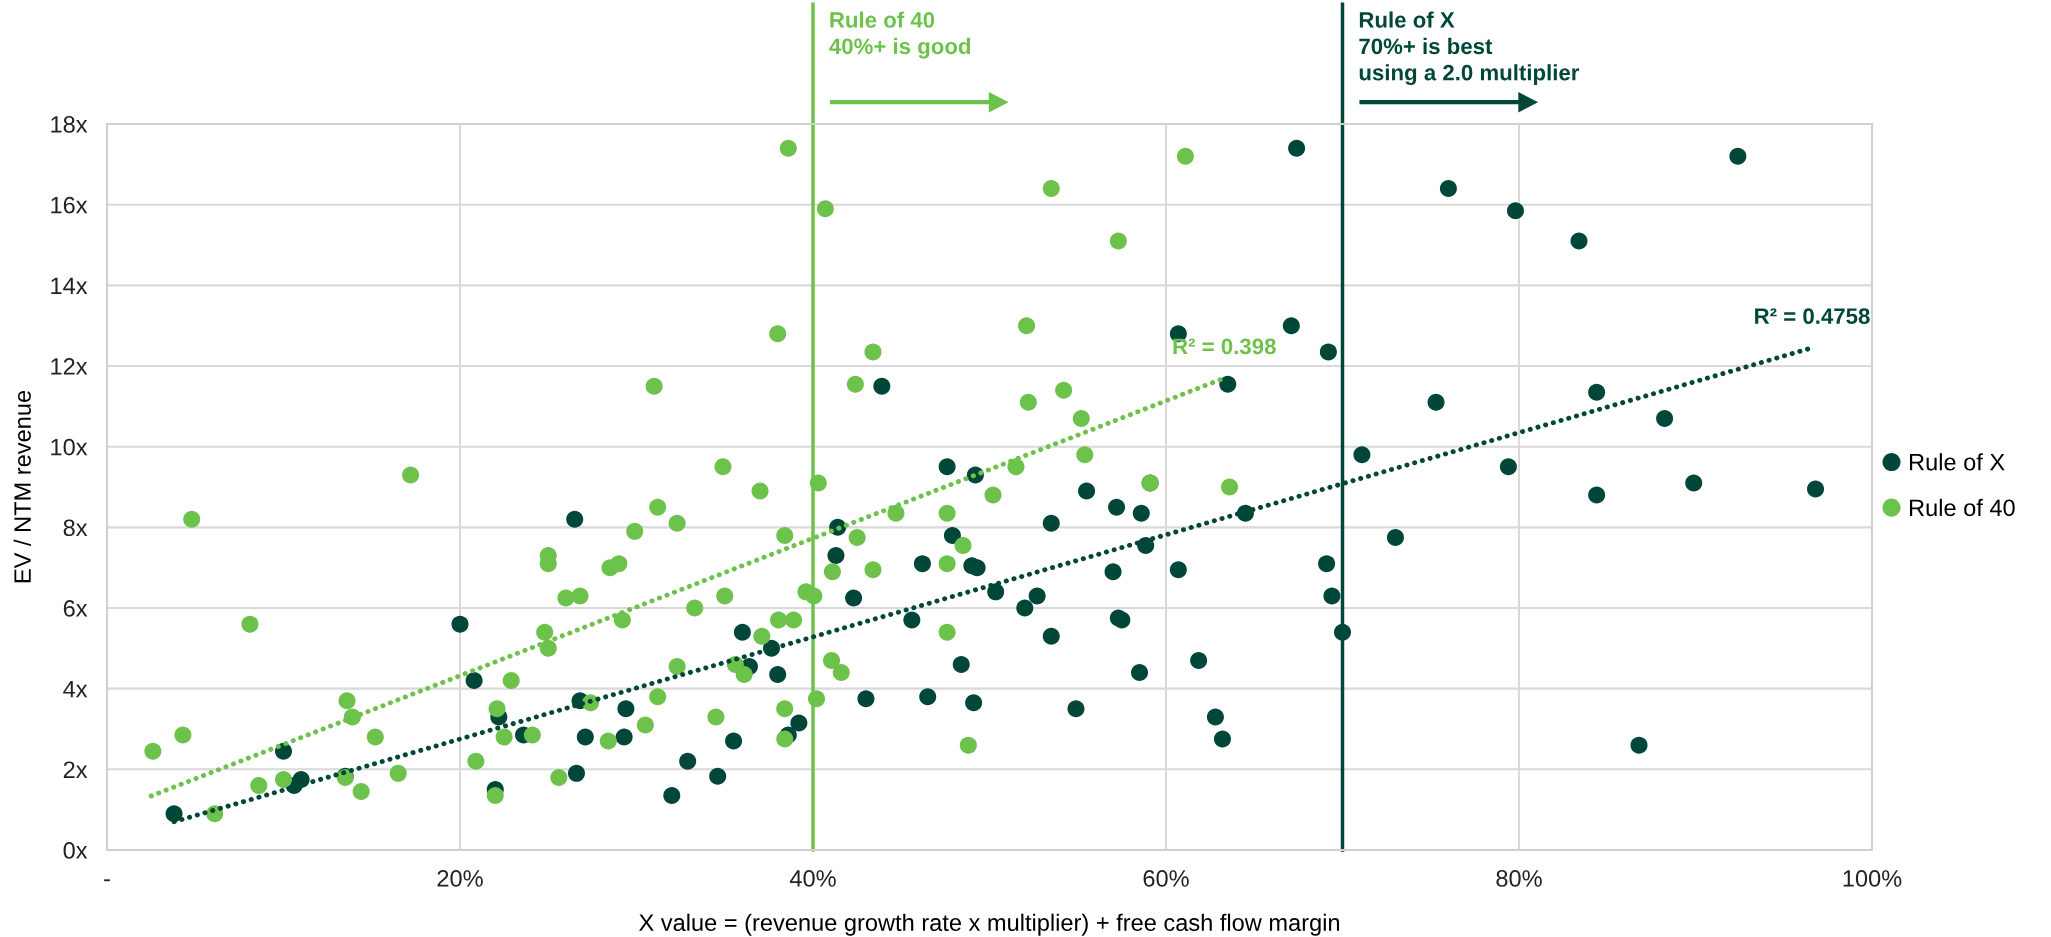  I want to click on x-tick-label: 100%, so click(1872, 878).